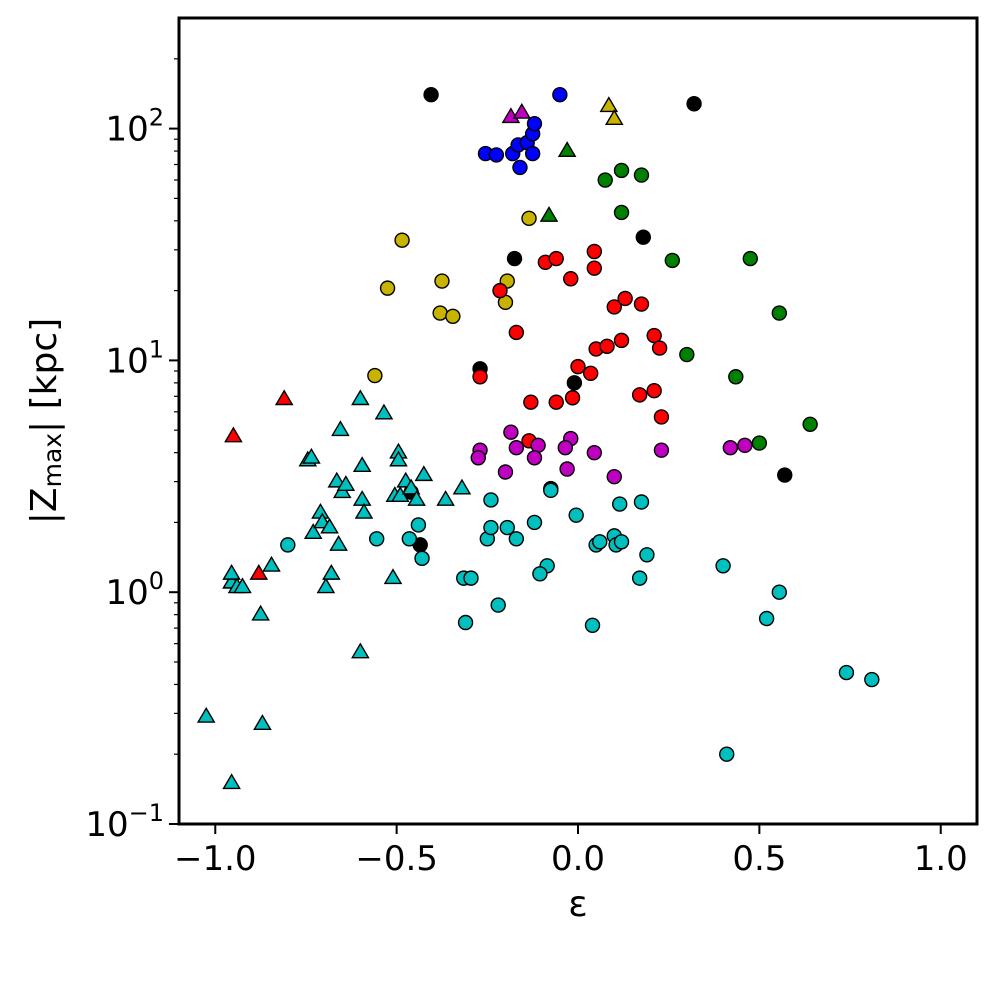 The height and width of the screenshot is (997, 997). Describe the element at coordinates (134, 127) in the screenshot. I see `y-tick-label: 10²` at that location.